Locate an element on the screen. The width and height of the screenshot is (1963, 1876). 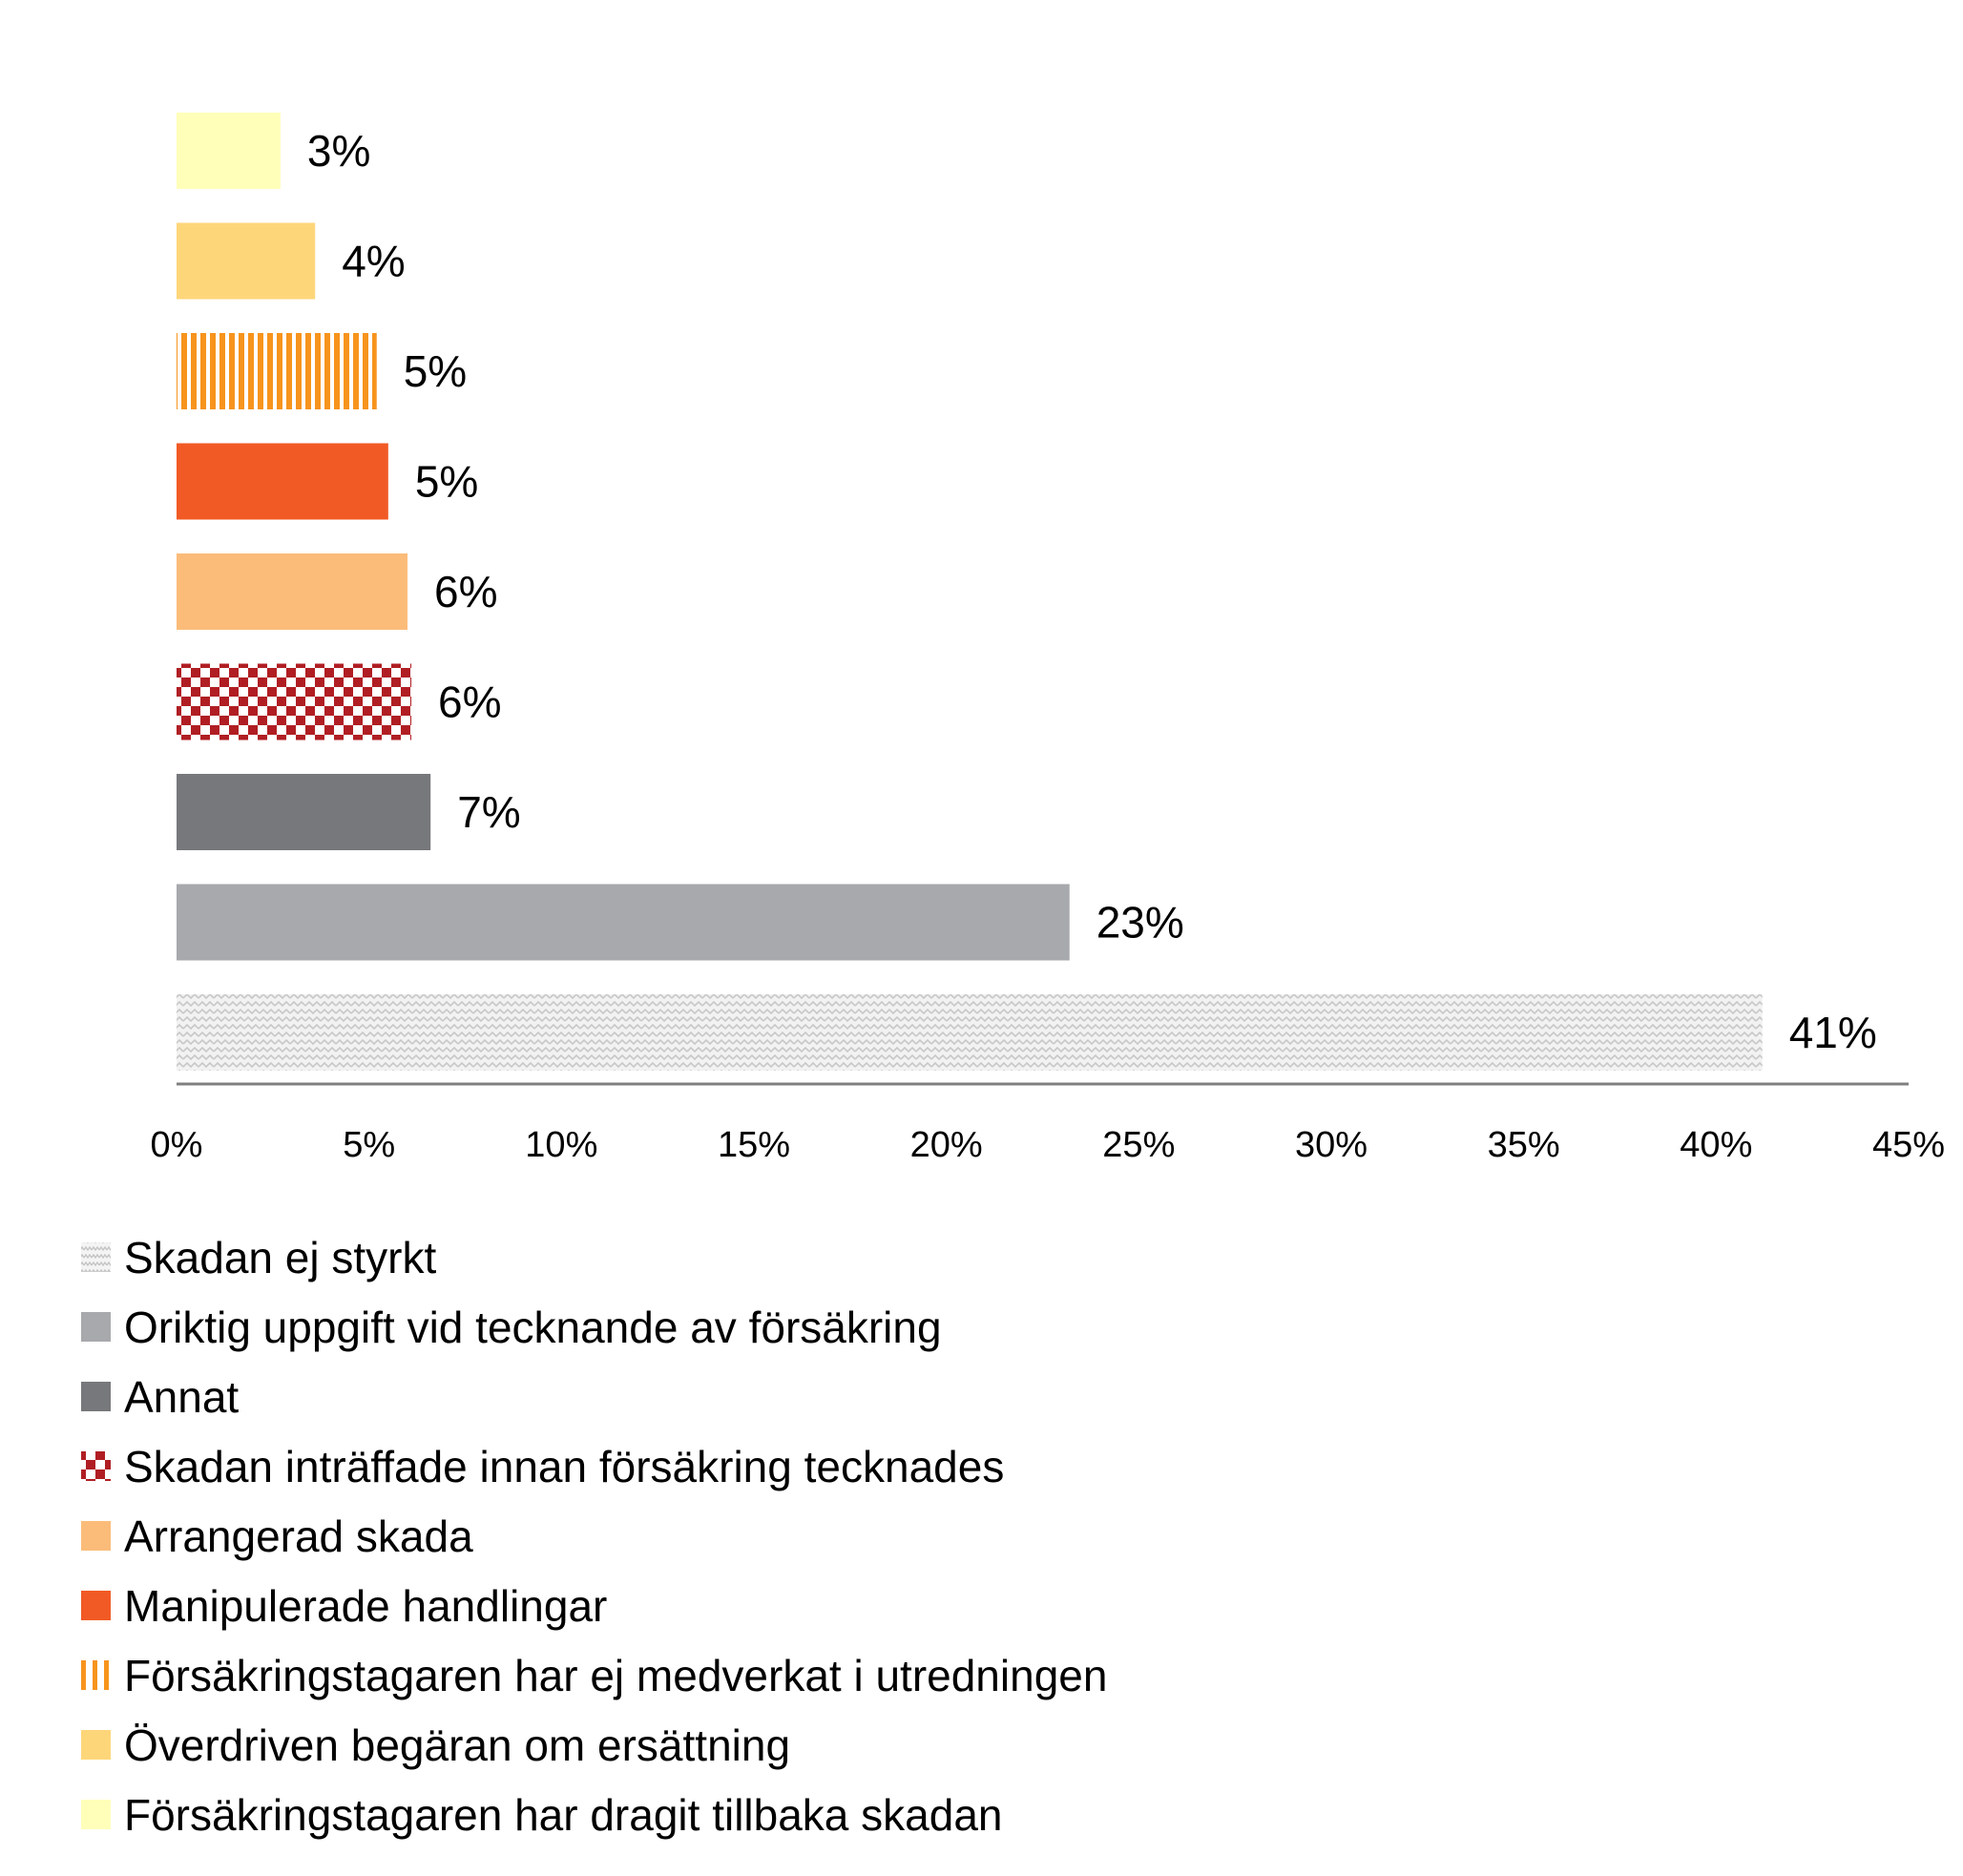
bar-overdriven-begaran-om-ersattning is located at coordinates (246, 261).